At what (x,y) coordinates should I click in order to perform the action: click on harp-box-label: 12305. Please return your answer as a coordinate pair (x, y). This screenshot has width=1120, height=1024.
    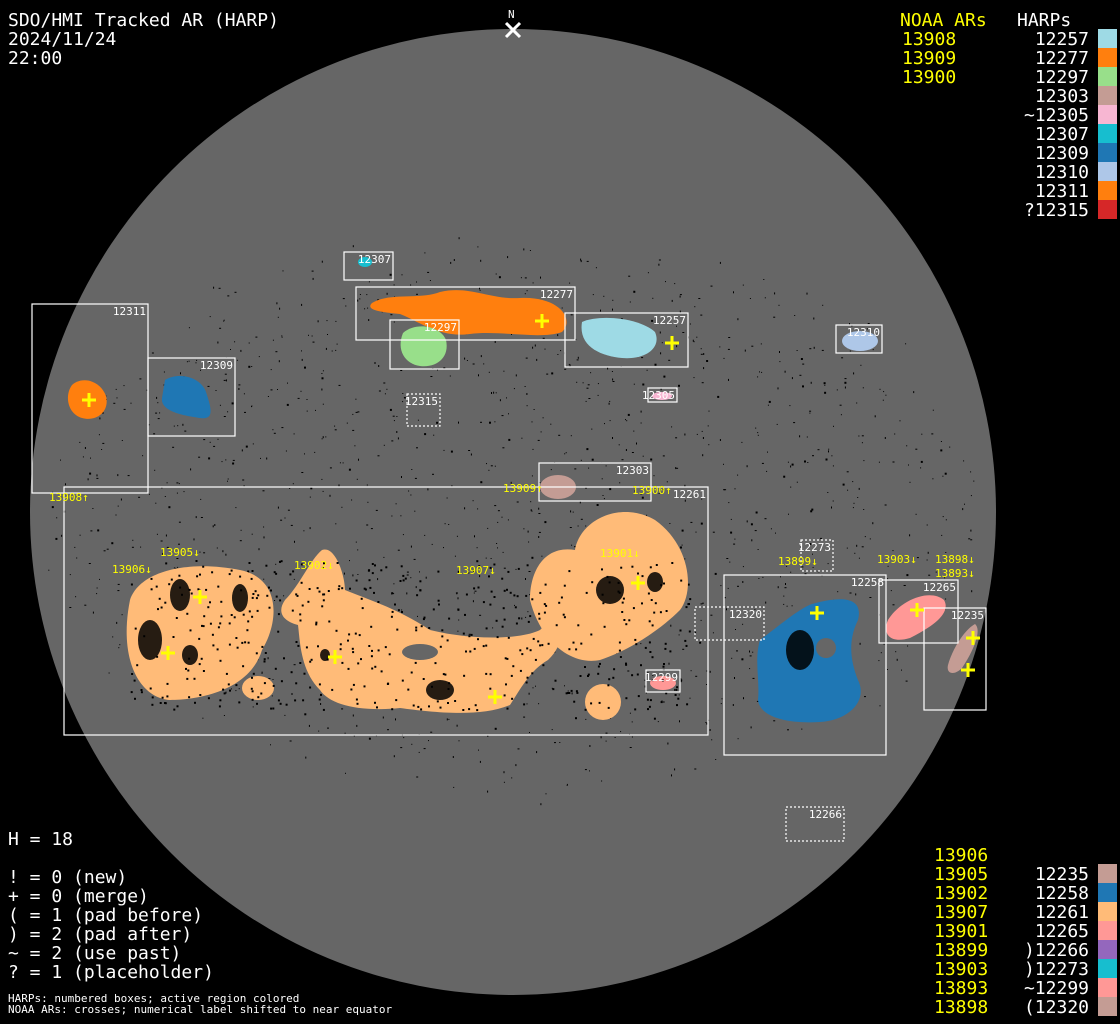
    Looking at the image, I should click on (658, 395).